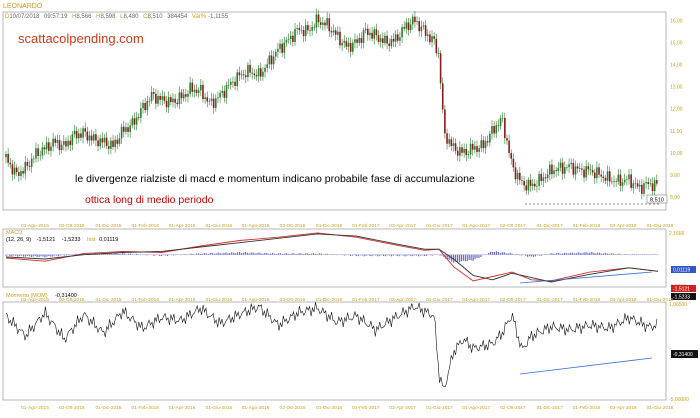  Describe the element at coordinates (329, 226) in the screenshot. I see `x-tick-label: 01-Dic-2016` at that location.